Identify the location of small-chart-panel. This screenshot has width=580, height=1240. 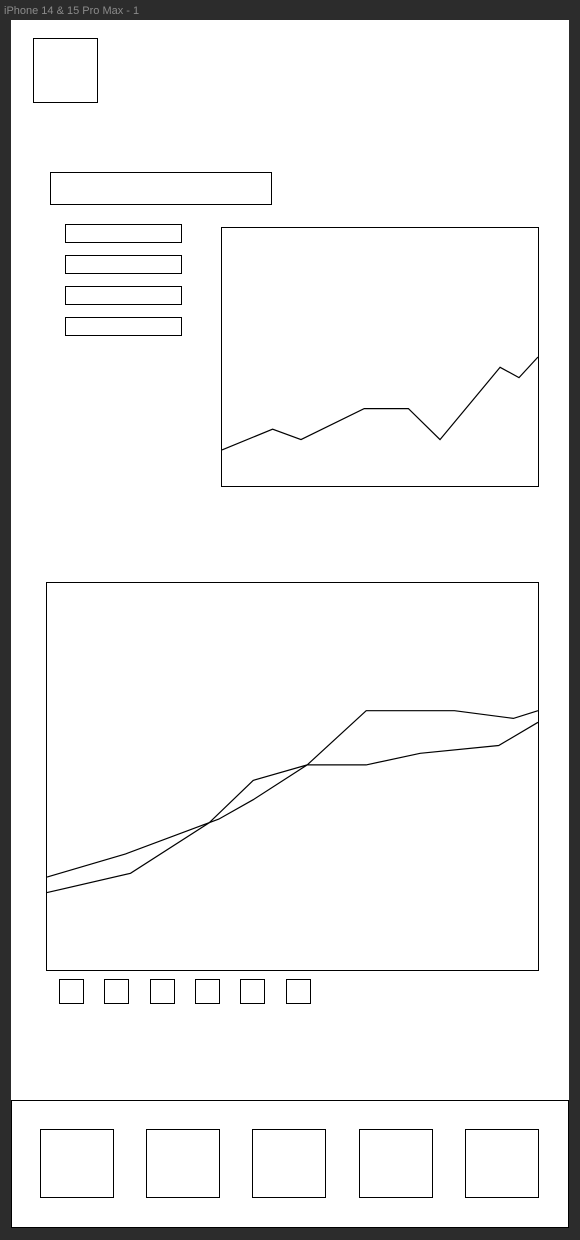
(380, 357).